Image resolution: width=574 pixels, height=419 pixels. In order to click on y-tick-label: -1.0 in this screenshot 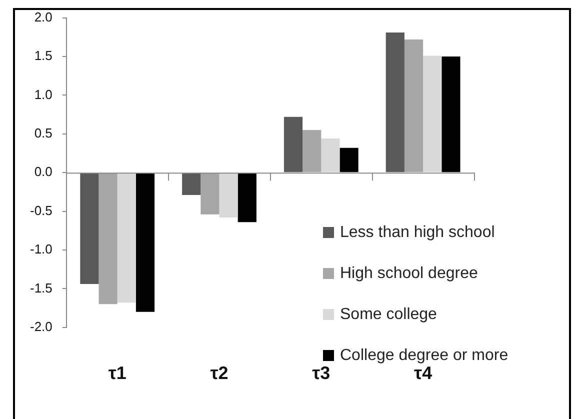, I will do `click(41, 249)`.